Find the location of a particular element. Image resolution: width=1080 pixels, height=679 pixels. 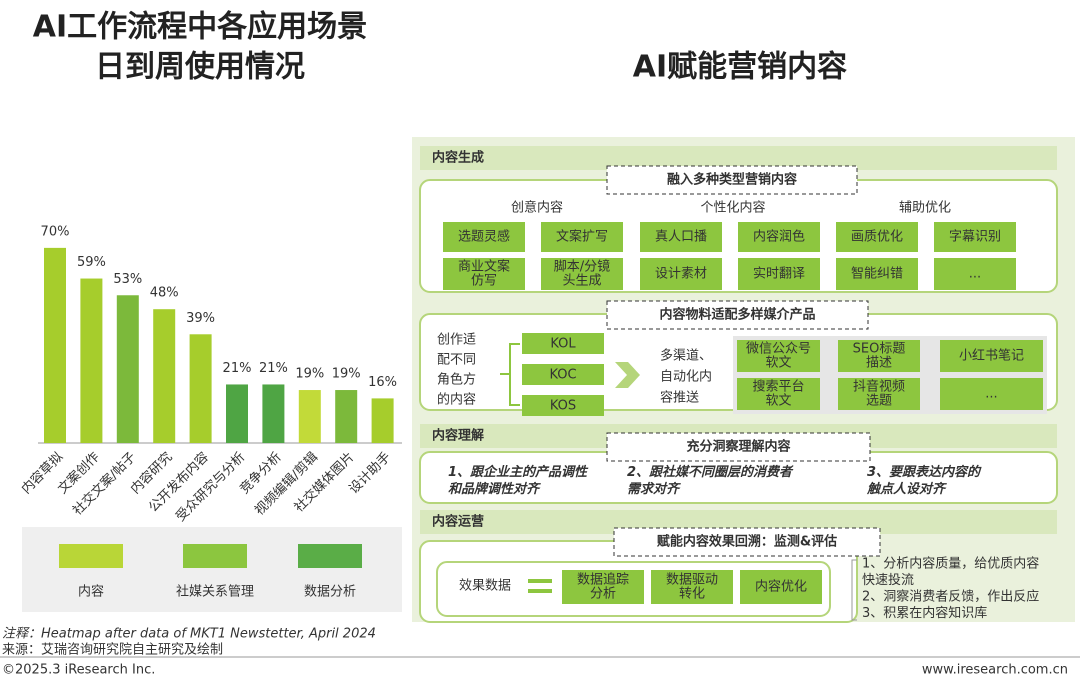

push-text: 多渠道、 is located at coordinates (686, 356).